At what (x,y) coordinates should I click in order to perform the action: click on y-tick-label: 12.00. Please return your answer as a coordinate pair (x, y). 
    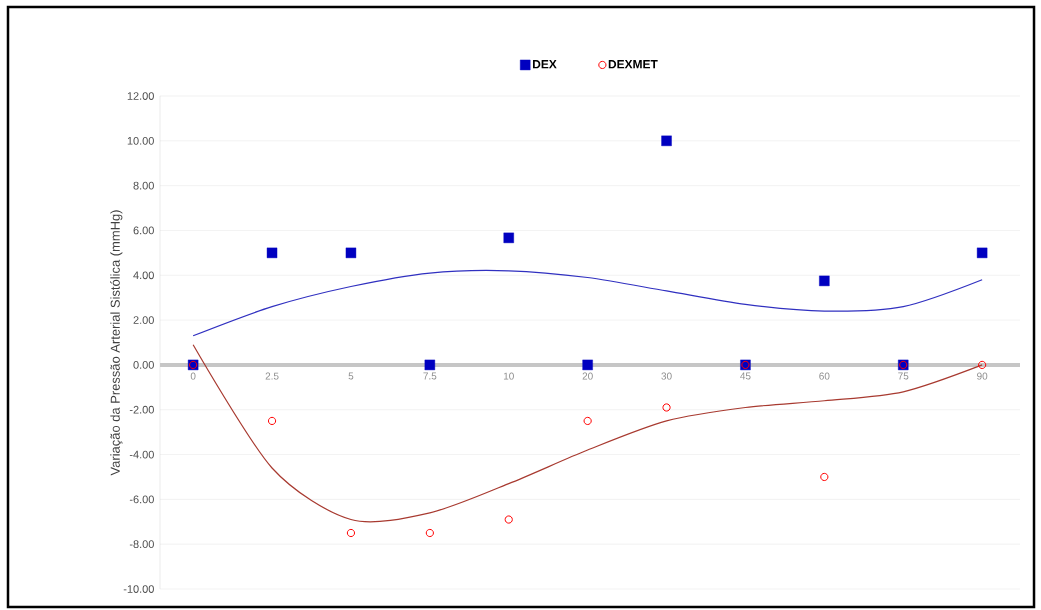
    Looking at the image, I should click on (140, 96).